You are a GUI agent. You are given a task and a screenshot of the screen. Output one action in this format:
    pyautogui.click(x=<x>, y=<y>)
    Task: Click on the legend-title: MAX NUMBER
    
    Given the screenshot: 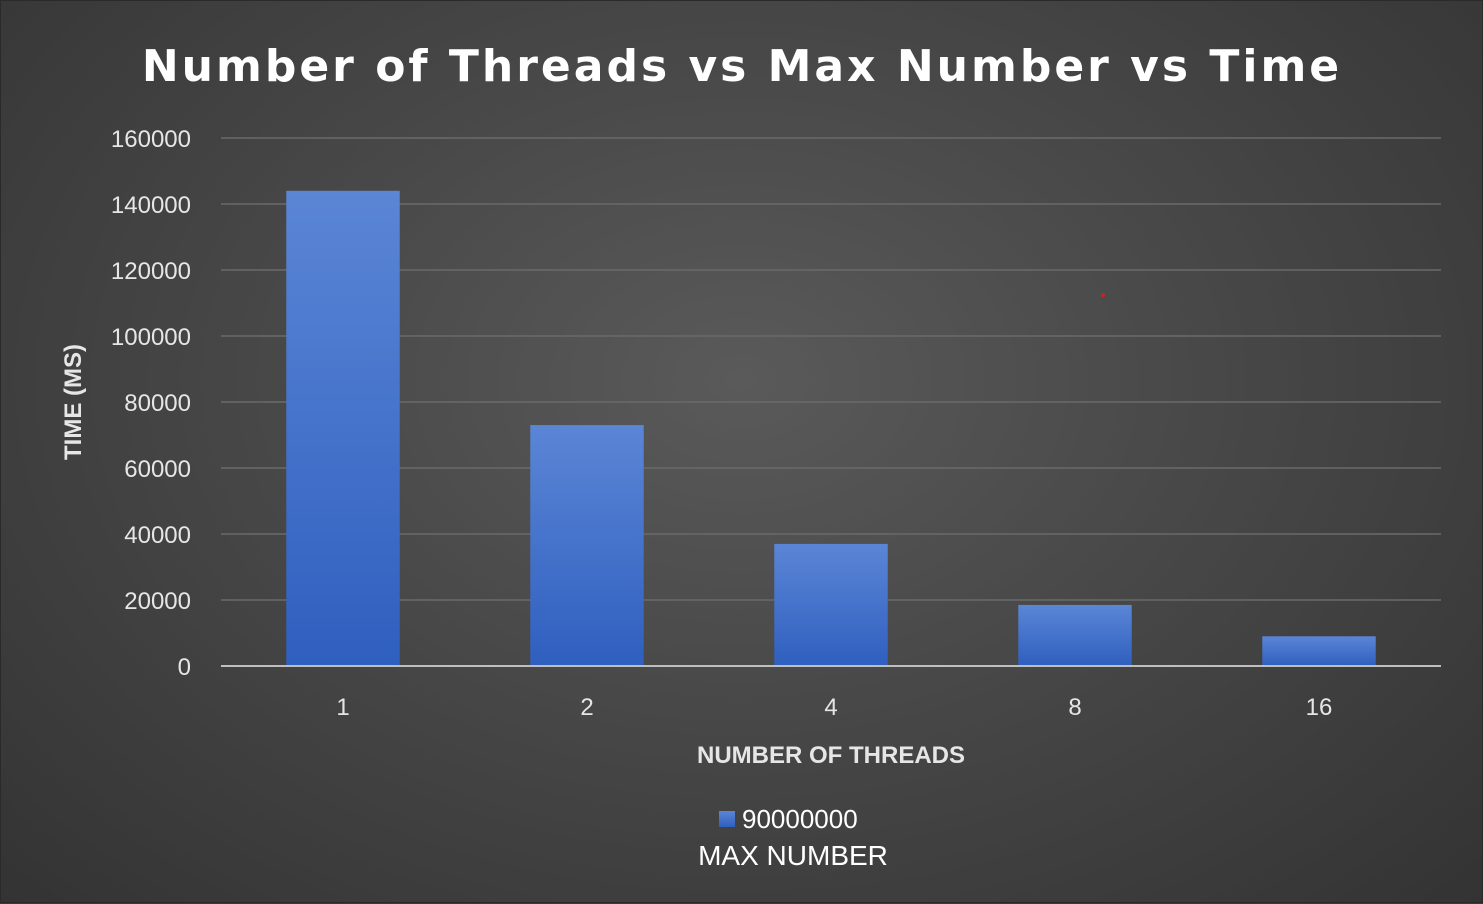 What is the action you would take?
    pyautogui.click(x=793, y=855)
    